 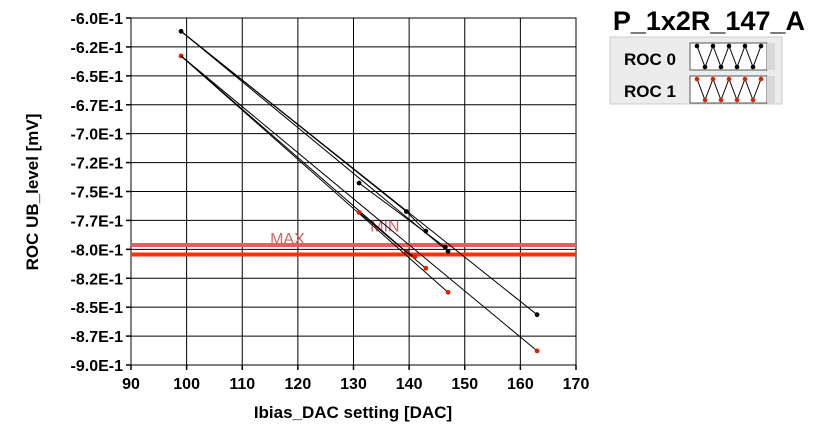 What do you see at coordinates (409, 384) in the screenshot?
I see `x-tick-label: 140` at bounding box center [409, 384].